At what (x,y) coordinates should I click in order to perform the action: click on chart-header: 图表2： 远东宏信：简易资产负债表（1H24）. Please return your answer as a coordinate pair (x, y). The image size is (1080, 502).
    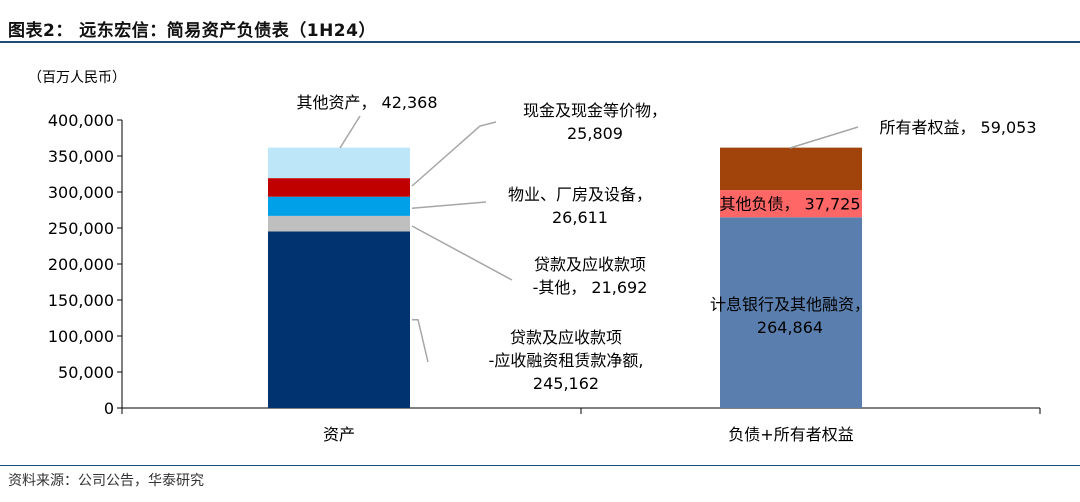
    Looking at the image, I should click on (540, 22).